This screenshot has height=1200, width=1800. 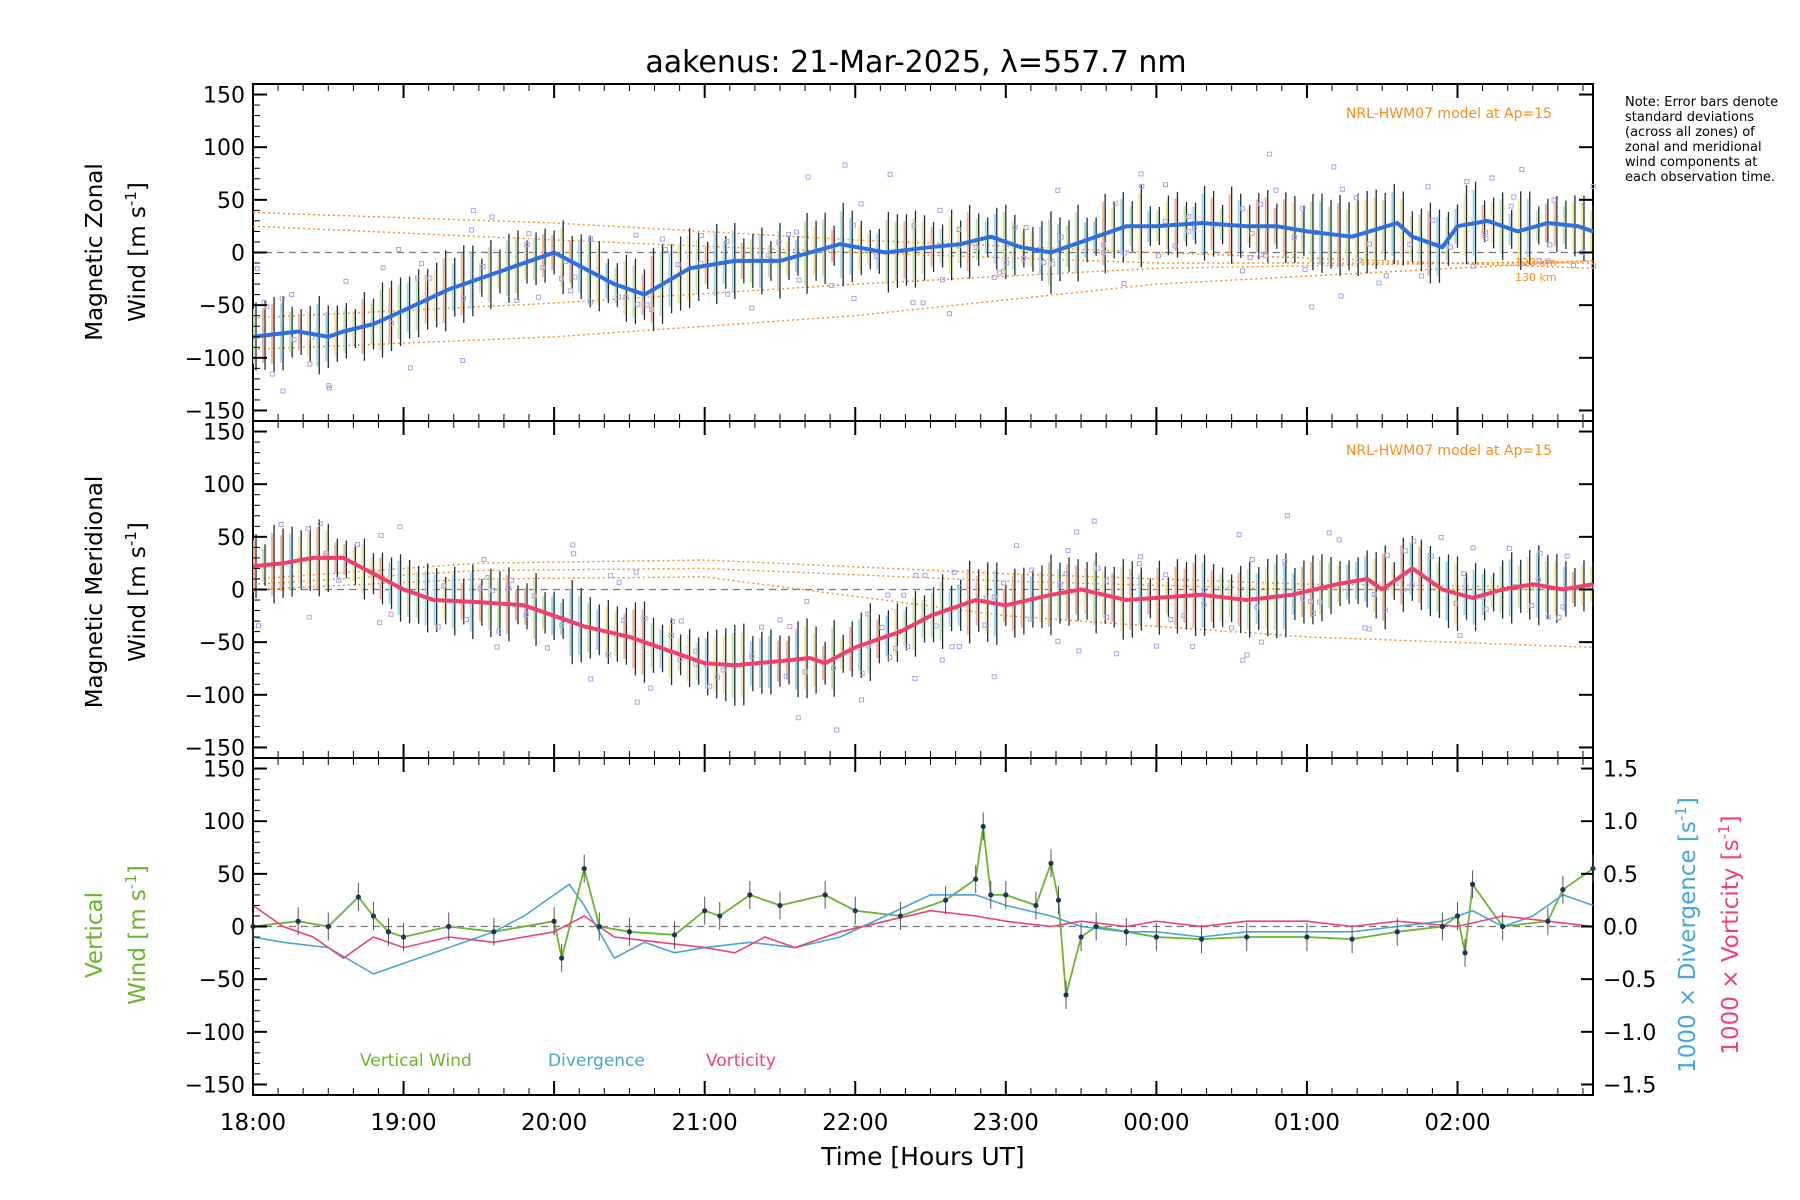 I want to click on meridional-y-tick-label: −150, so click(x=215, y=748).